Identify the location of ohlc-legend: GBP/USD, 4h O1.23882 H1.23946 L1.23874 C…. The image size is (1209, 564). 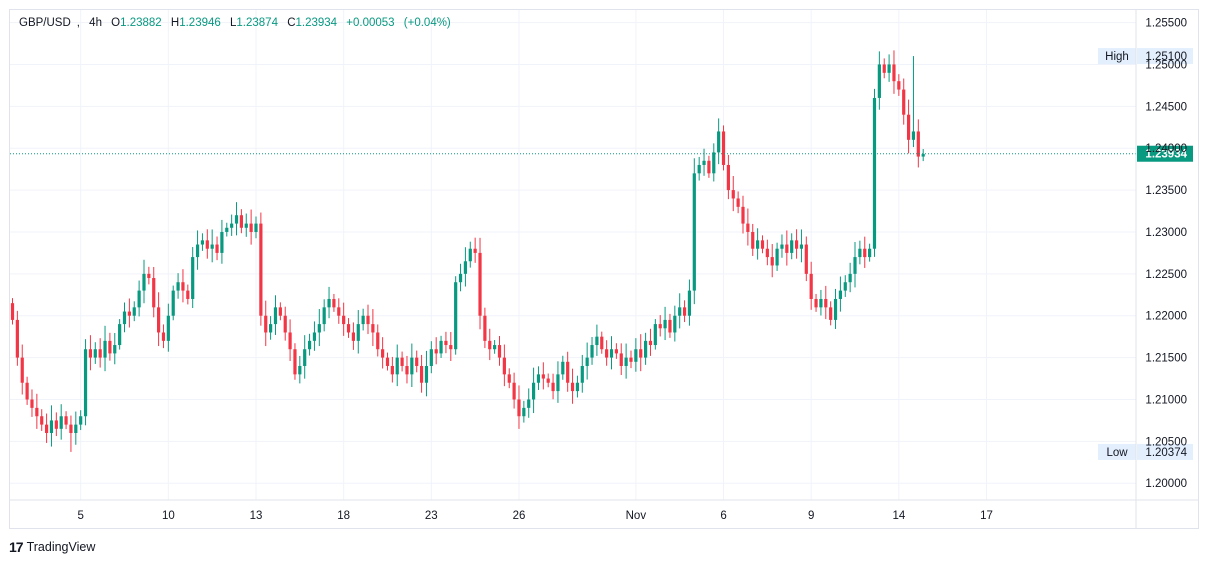
(238, 23).